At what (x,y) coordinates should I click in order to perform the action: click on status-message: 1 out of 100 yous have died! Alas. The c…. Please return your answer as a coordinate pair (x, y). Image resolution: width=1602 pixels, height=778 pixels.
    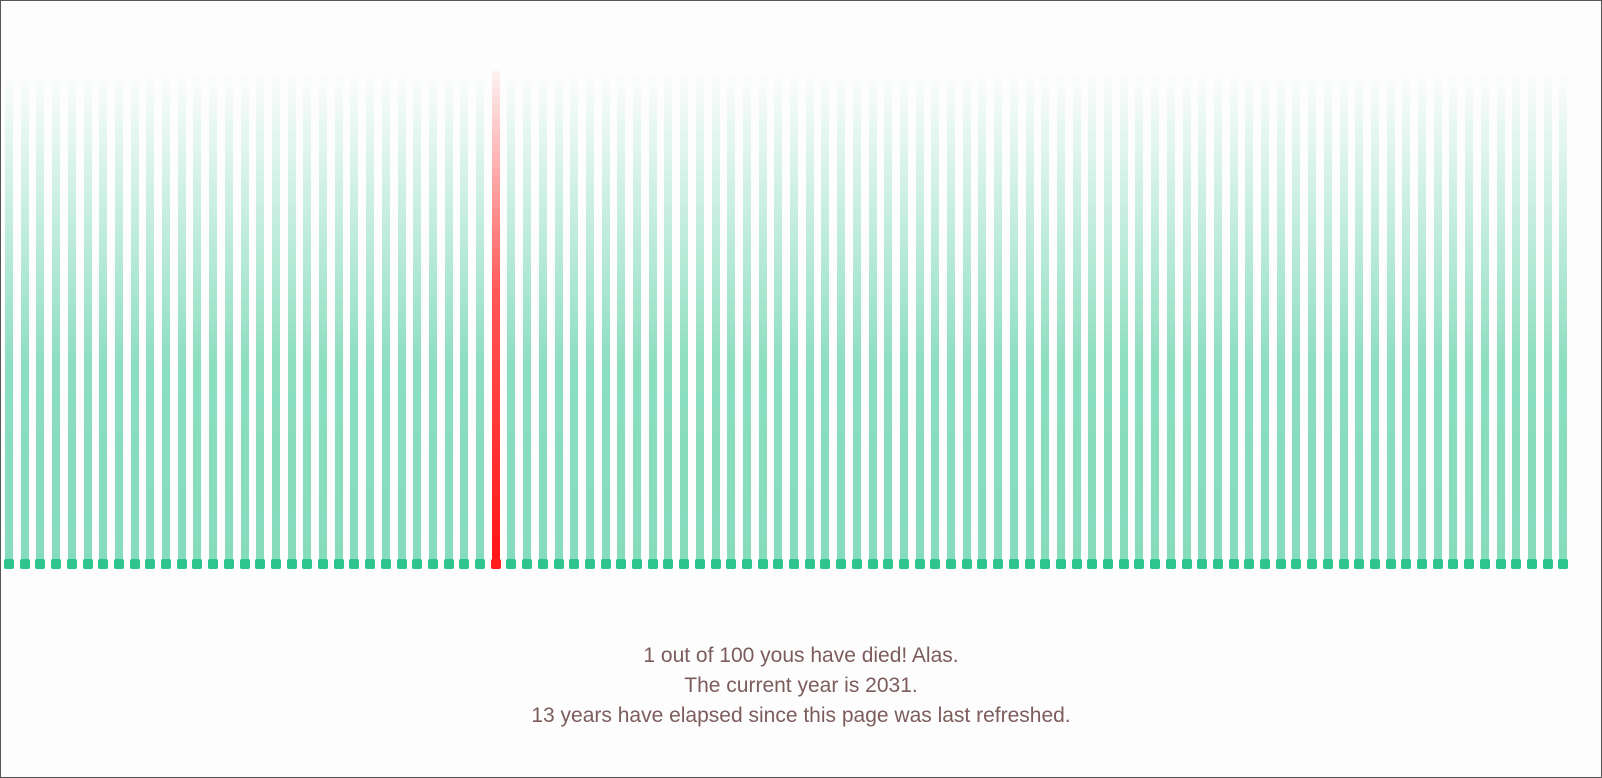
    Looking at the image, I should click on (801, 686).